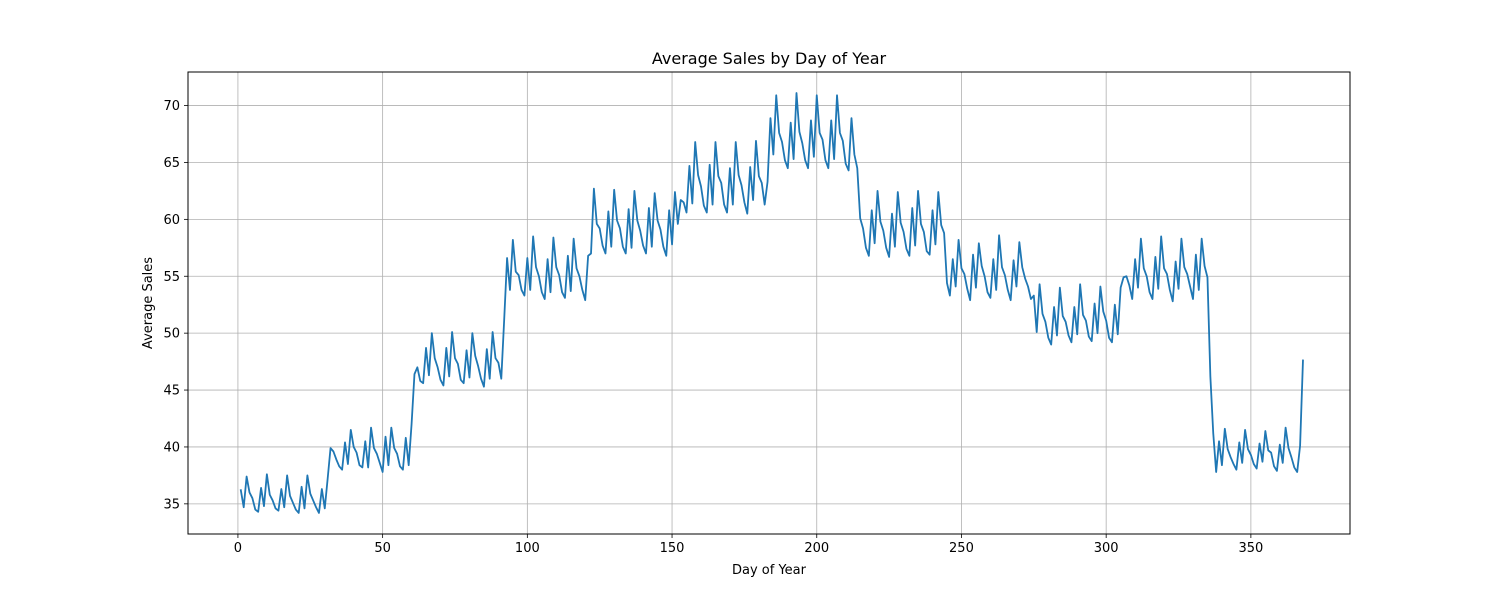 The height and width of the screenshot is (600, 1500). Describe the element at coordinates (527, 548) in the screenshot. I see `x-tick-label: 100` at that location.